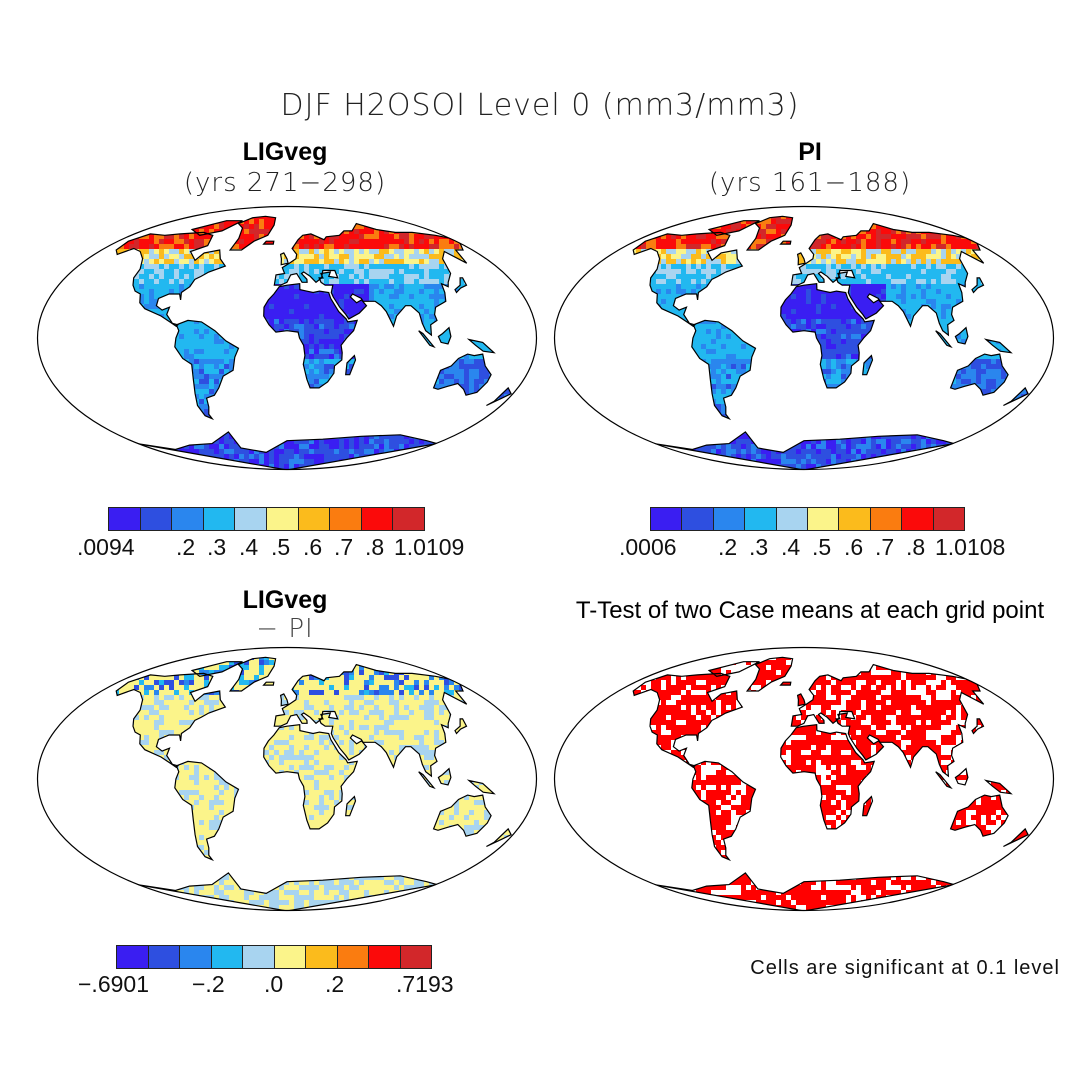 This screenshot has width=1080, height=1080. Describe the element at coordinates (285, 629) in the screenshot. I see `panel-subtitle-diff: − PI` at that location.